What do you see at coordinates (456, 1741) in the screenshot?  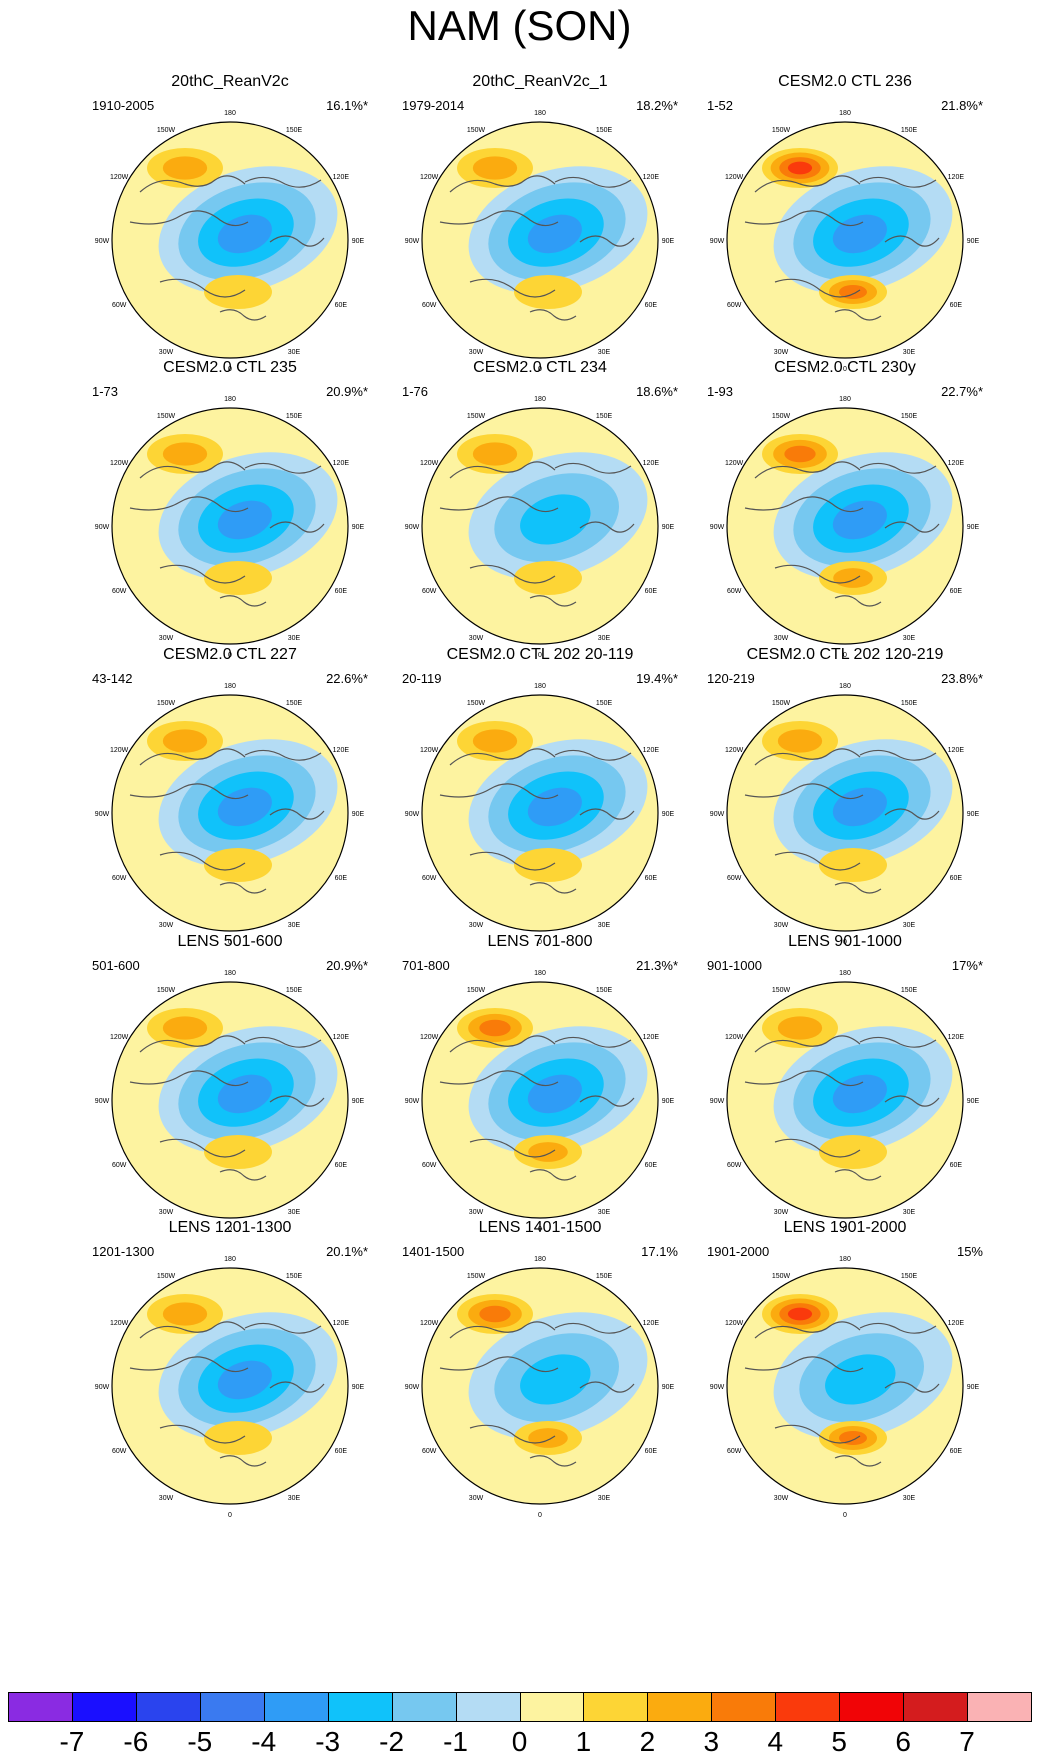 I see `colorbar-tick-label: -1` at bounding box center [456, 1741].